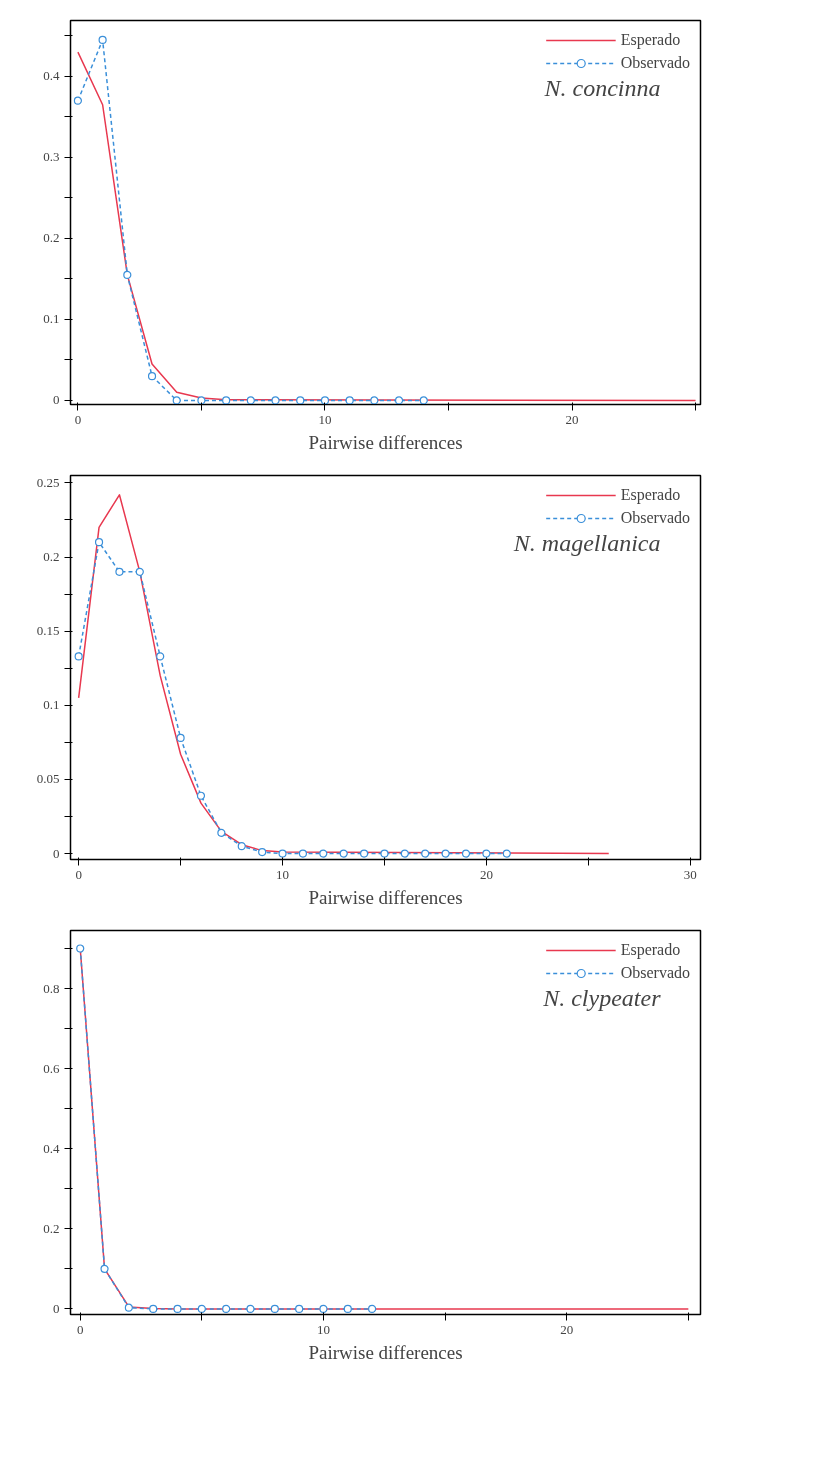 Image resolution: width=833 pixels, height=1481 pixels. I want to click on y-tick-label: 0.25, so click(48, 482).